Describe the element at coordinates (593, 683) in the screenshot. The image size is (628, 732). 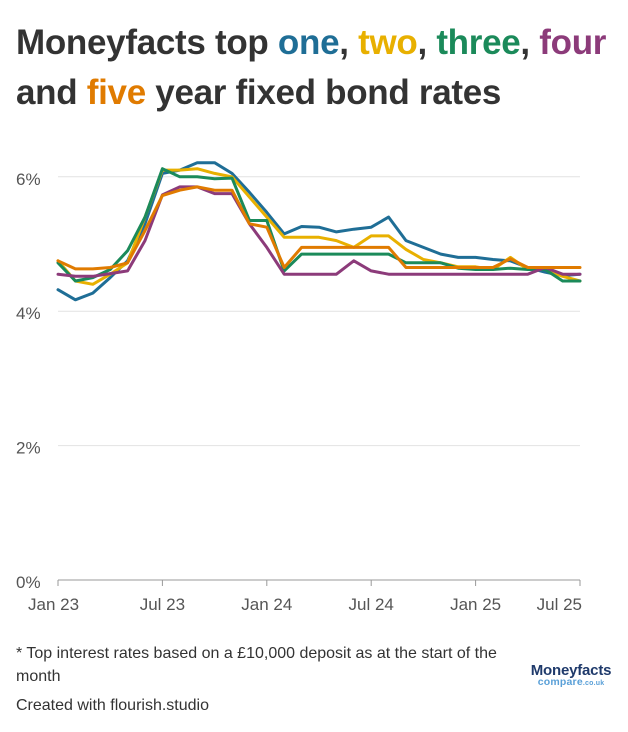
I see `logo-sub-suffix: .co.uk` at that location.